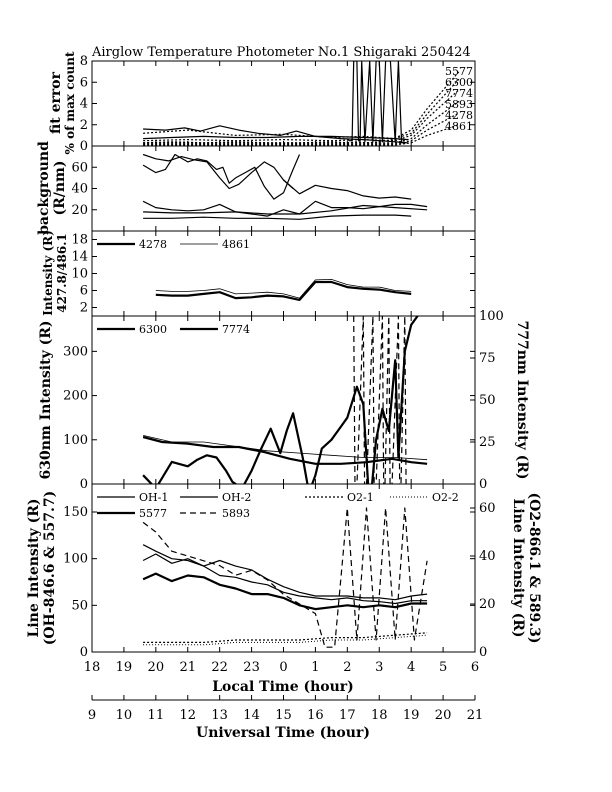  What do you see at coordinates (283, 667) in the screenshot?
I see `x-tick-label-local: 0` at bounding box center [283, 667].